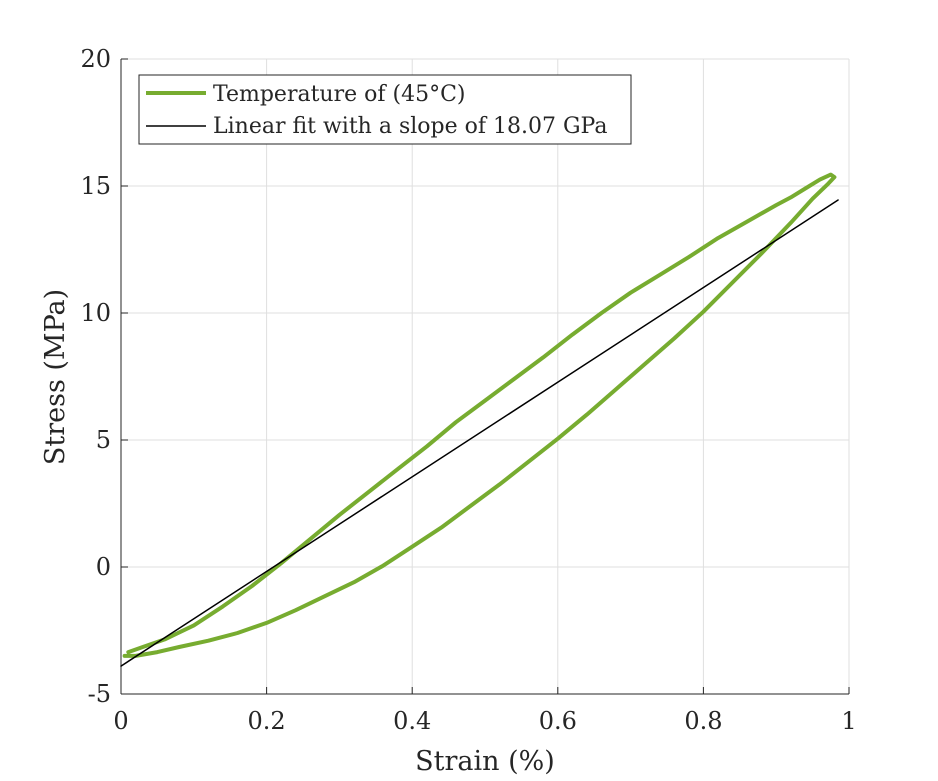 Image resolution: width=938 pixels, height=781 pixels. Describe the element at coordinates (95, 186) in the screenshot. I see `y-tick-label: 15` at that location.